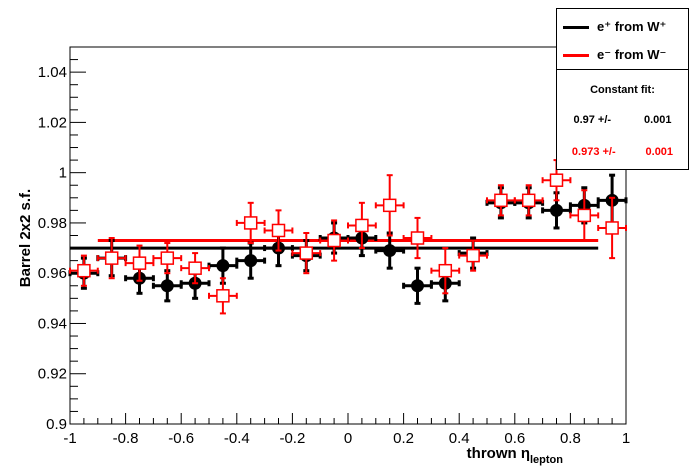 The image size is (696, 472). I want to click on y-tick-label: 0.9, so click(56, 424).